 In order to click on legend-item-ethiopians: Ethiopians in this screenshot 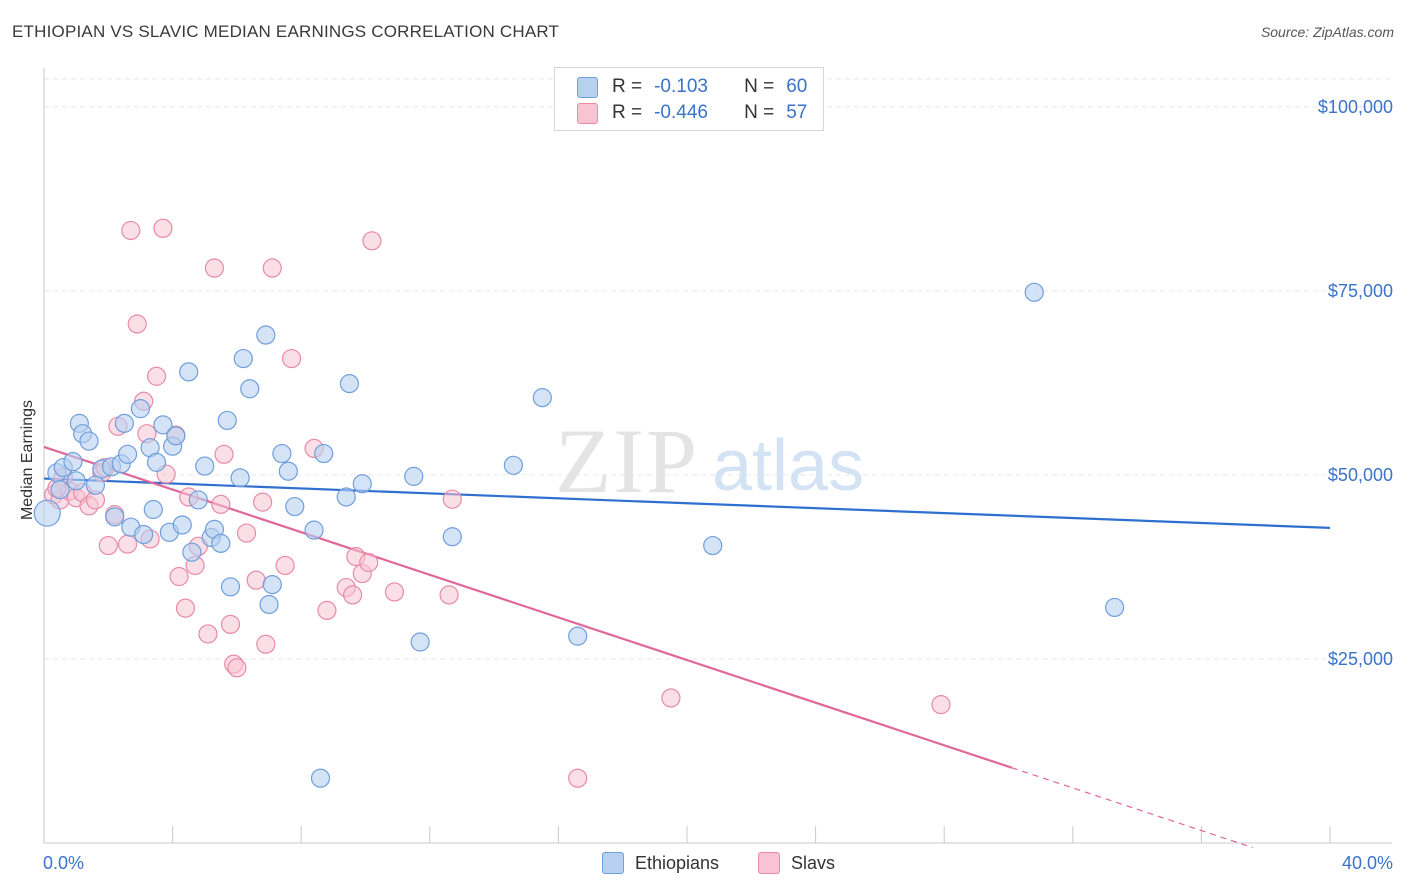, I will do `click(660, 863)`.